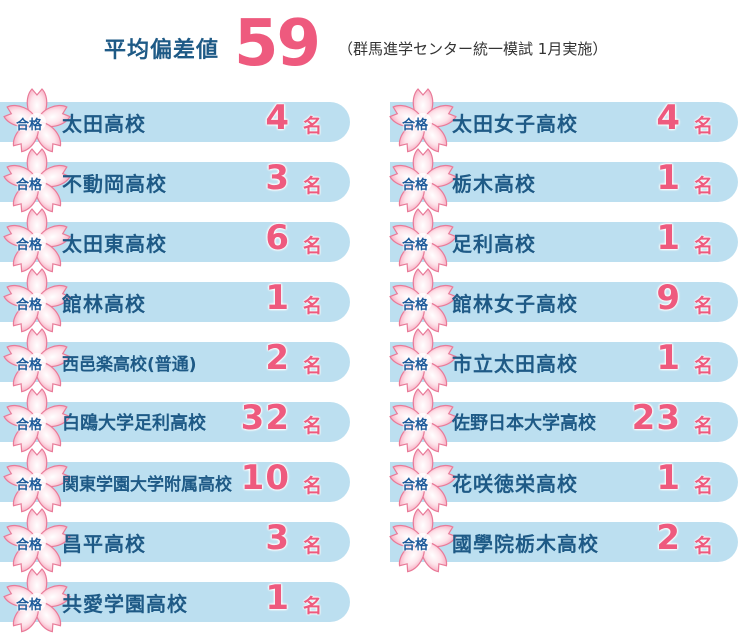  Describe the element at coordinates (180, 542) in the screenshot. I see `acceptance-row-left-8: 合格 昌平高校 3 名` at that location.